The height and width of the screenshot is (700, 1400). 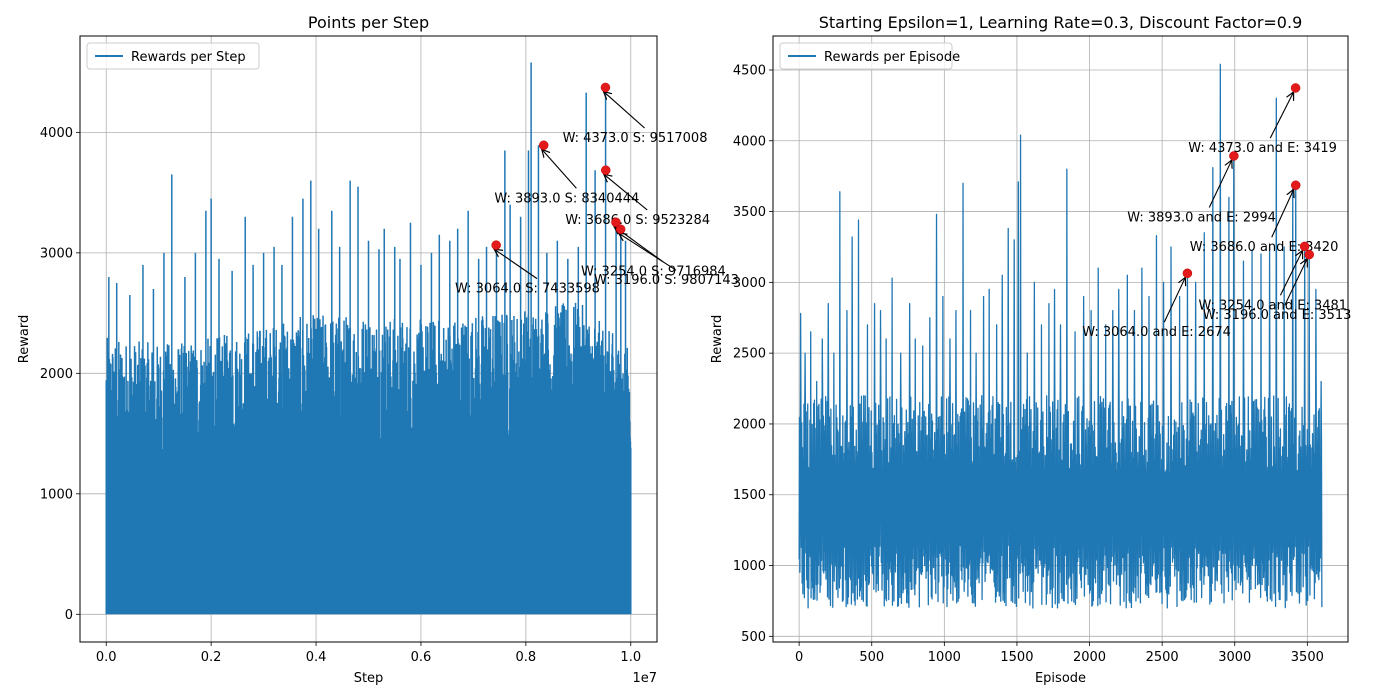 I want to click on chart2-xtick-label: 2500, so click(x=1162, y=657).